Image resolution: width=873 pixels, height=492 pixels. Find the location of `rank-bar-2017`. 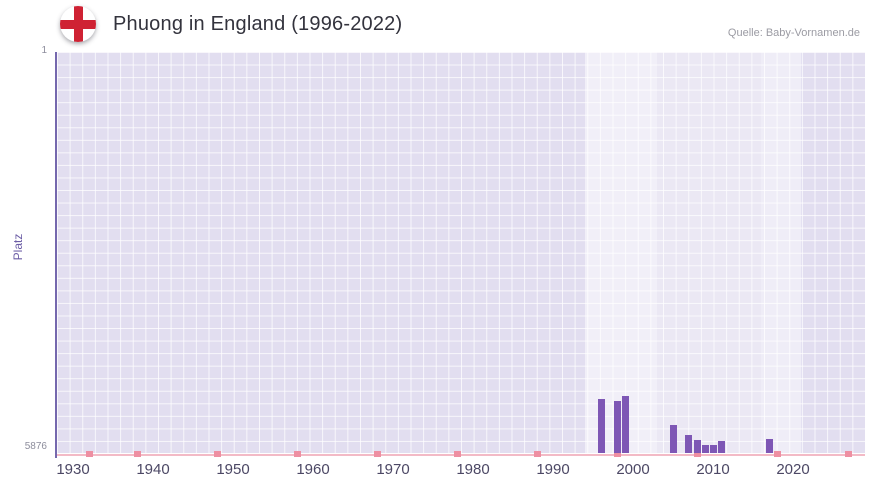

rank-bar-2017 is located at coordinates (769, 445).